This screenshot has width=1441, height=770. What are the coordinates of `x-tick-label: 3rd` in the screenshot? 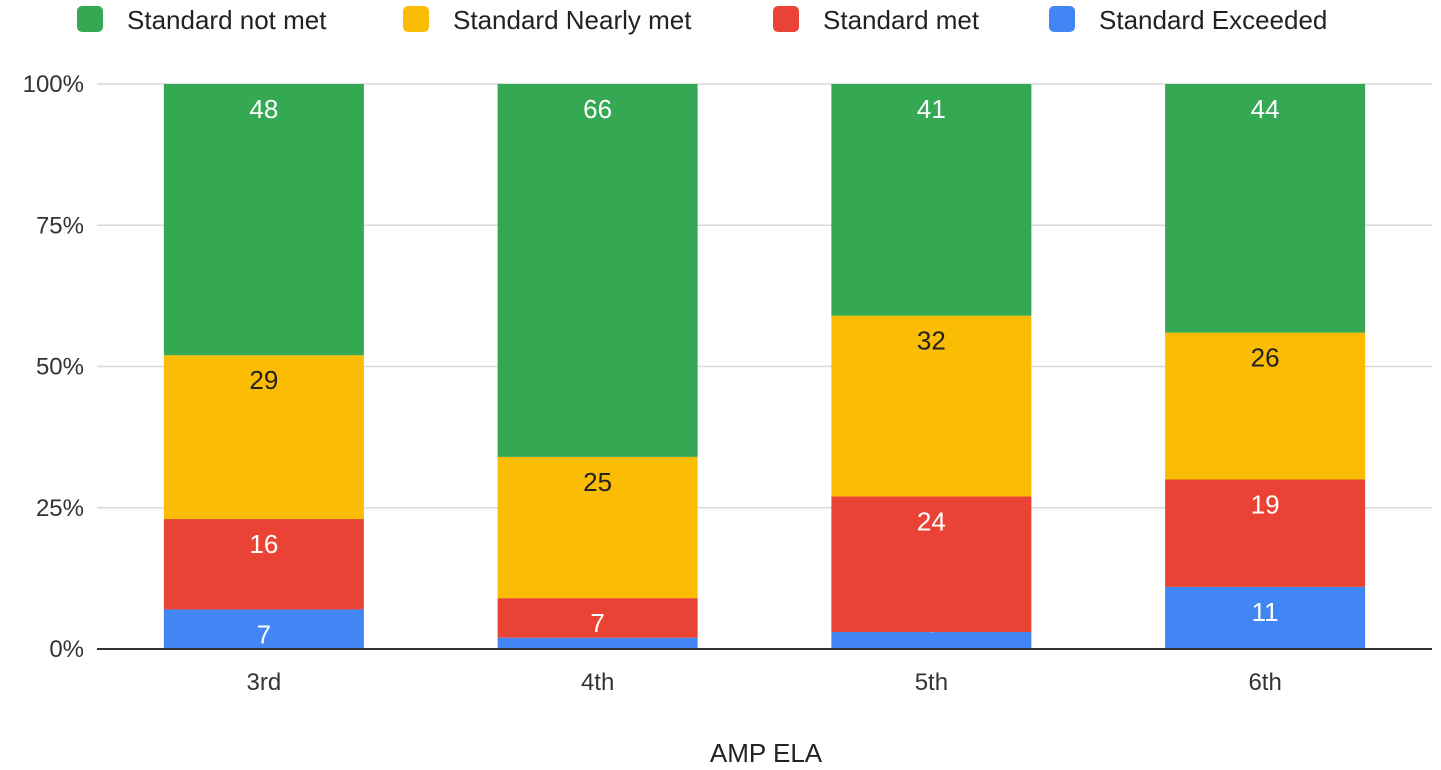 It's located at (264, 682).